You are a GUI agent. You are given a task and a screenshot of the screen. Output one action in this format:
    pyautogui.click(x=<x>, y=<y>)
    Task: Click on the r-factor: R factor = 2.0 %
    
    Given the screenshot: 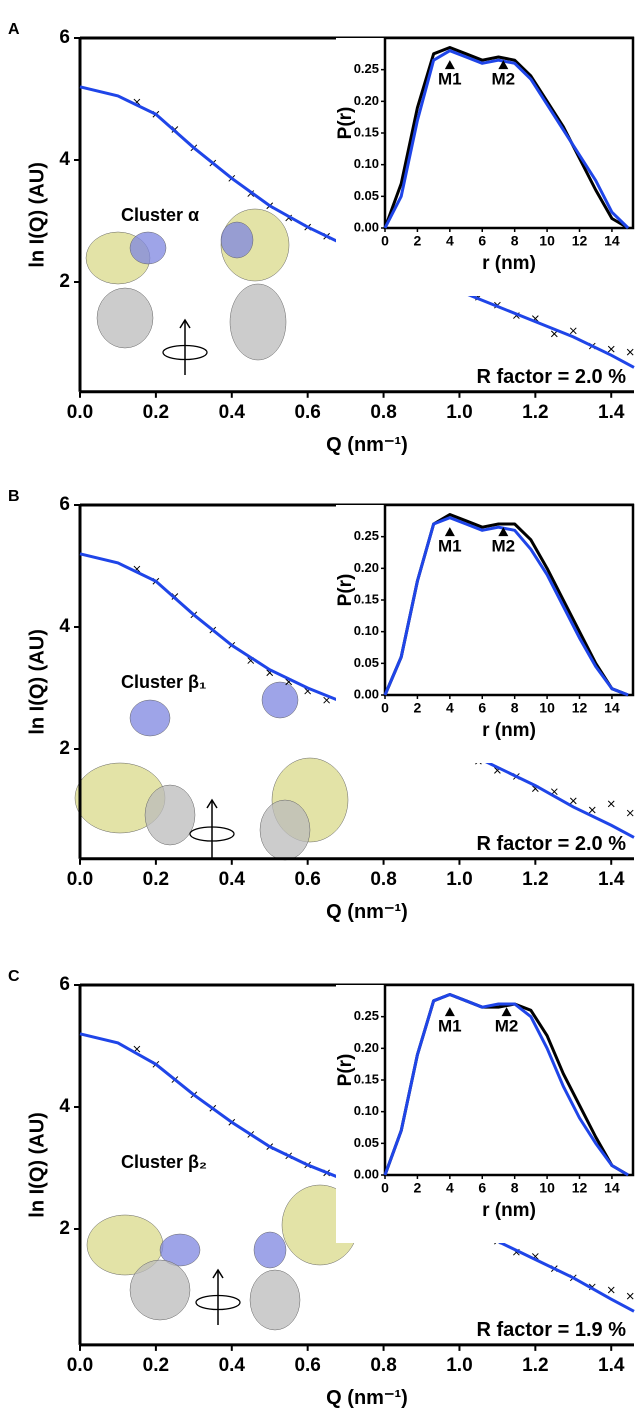 What is the action you would take?
    pyautogui.click(x=551, y=844)
    